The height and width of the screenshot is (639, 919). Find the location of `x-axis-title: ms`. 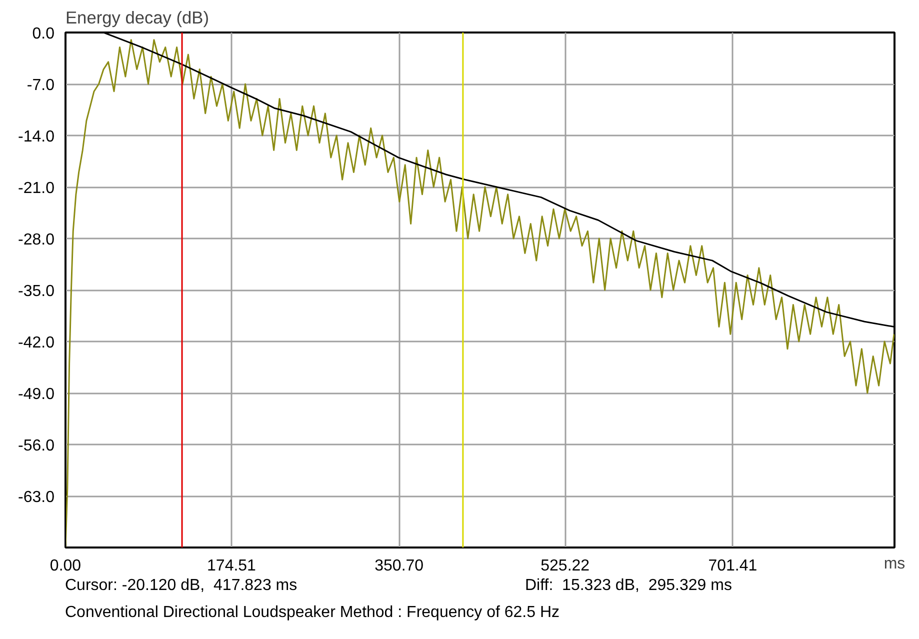

x-axis-title: ms is located at coordinates (895, 564).